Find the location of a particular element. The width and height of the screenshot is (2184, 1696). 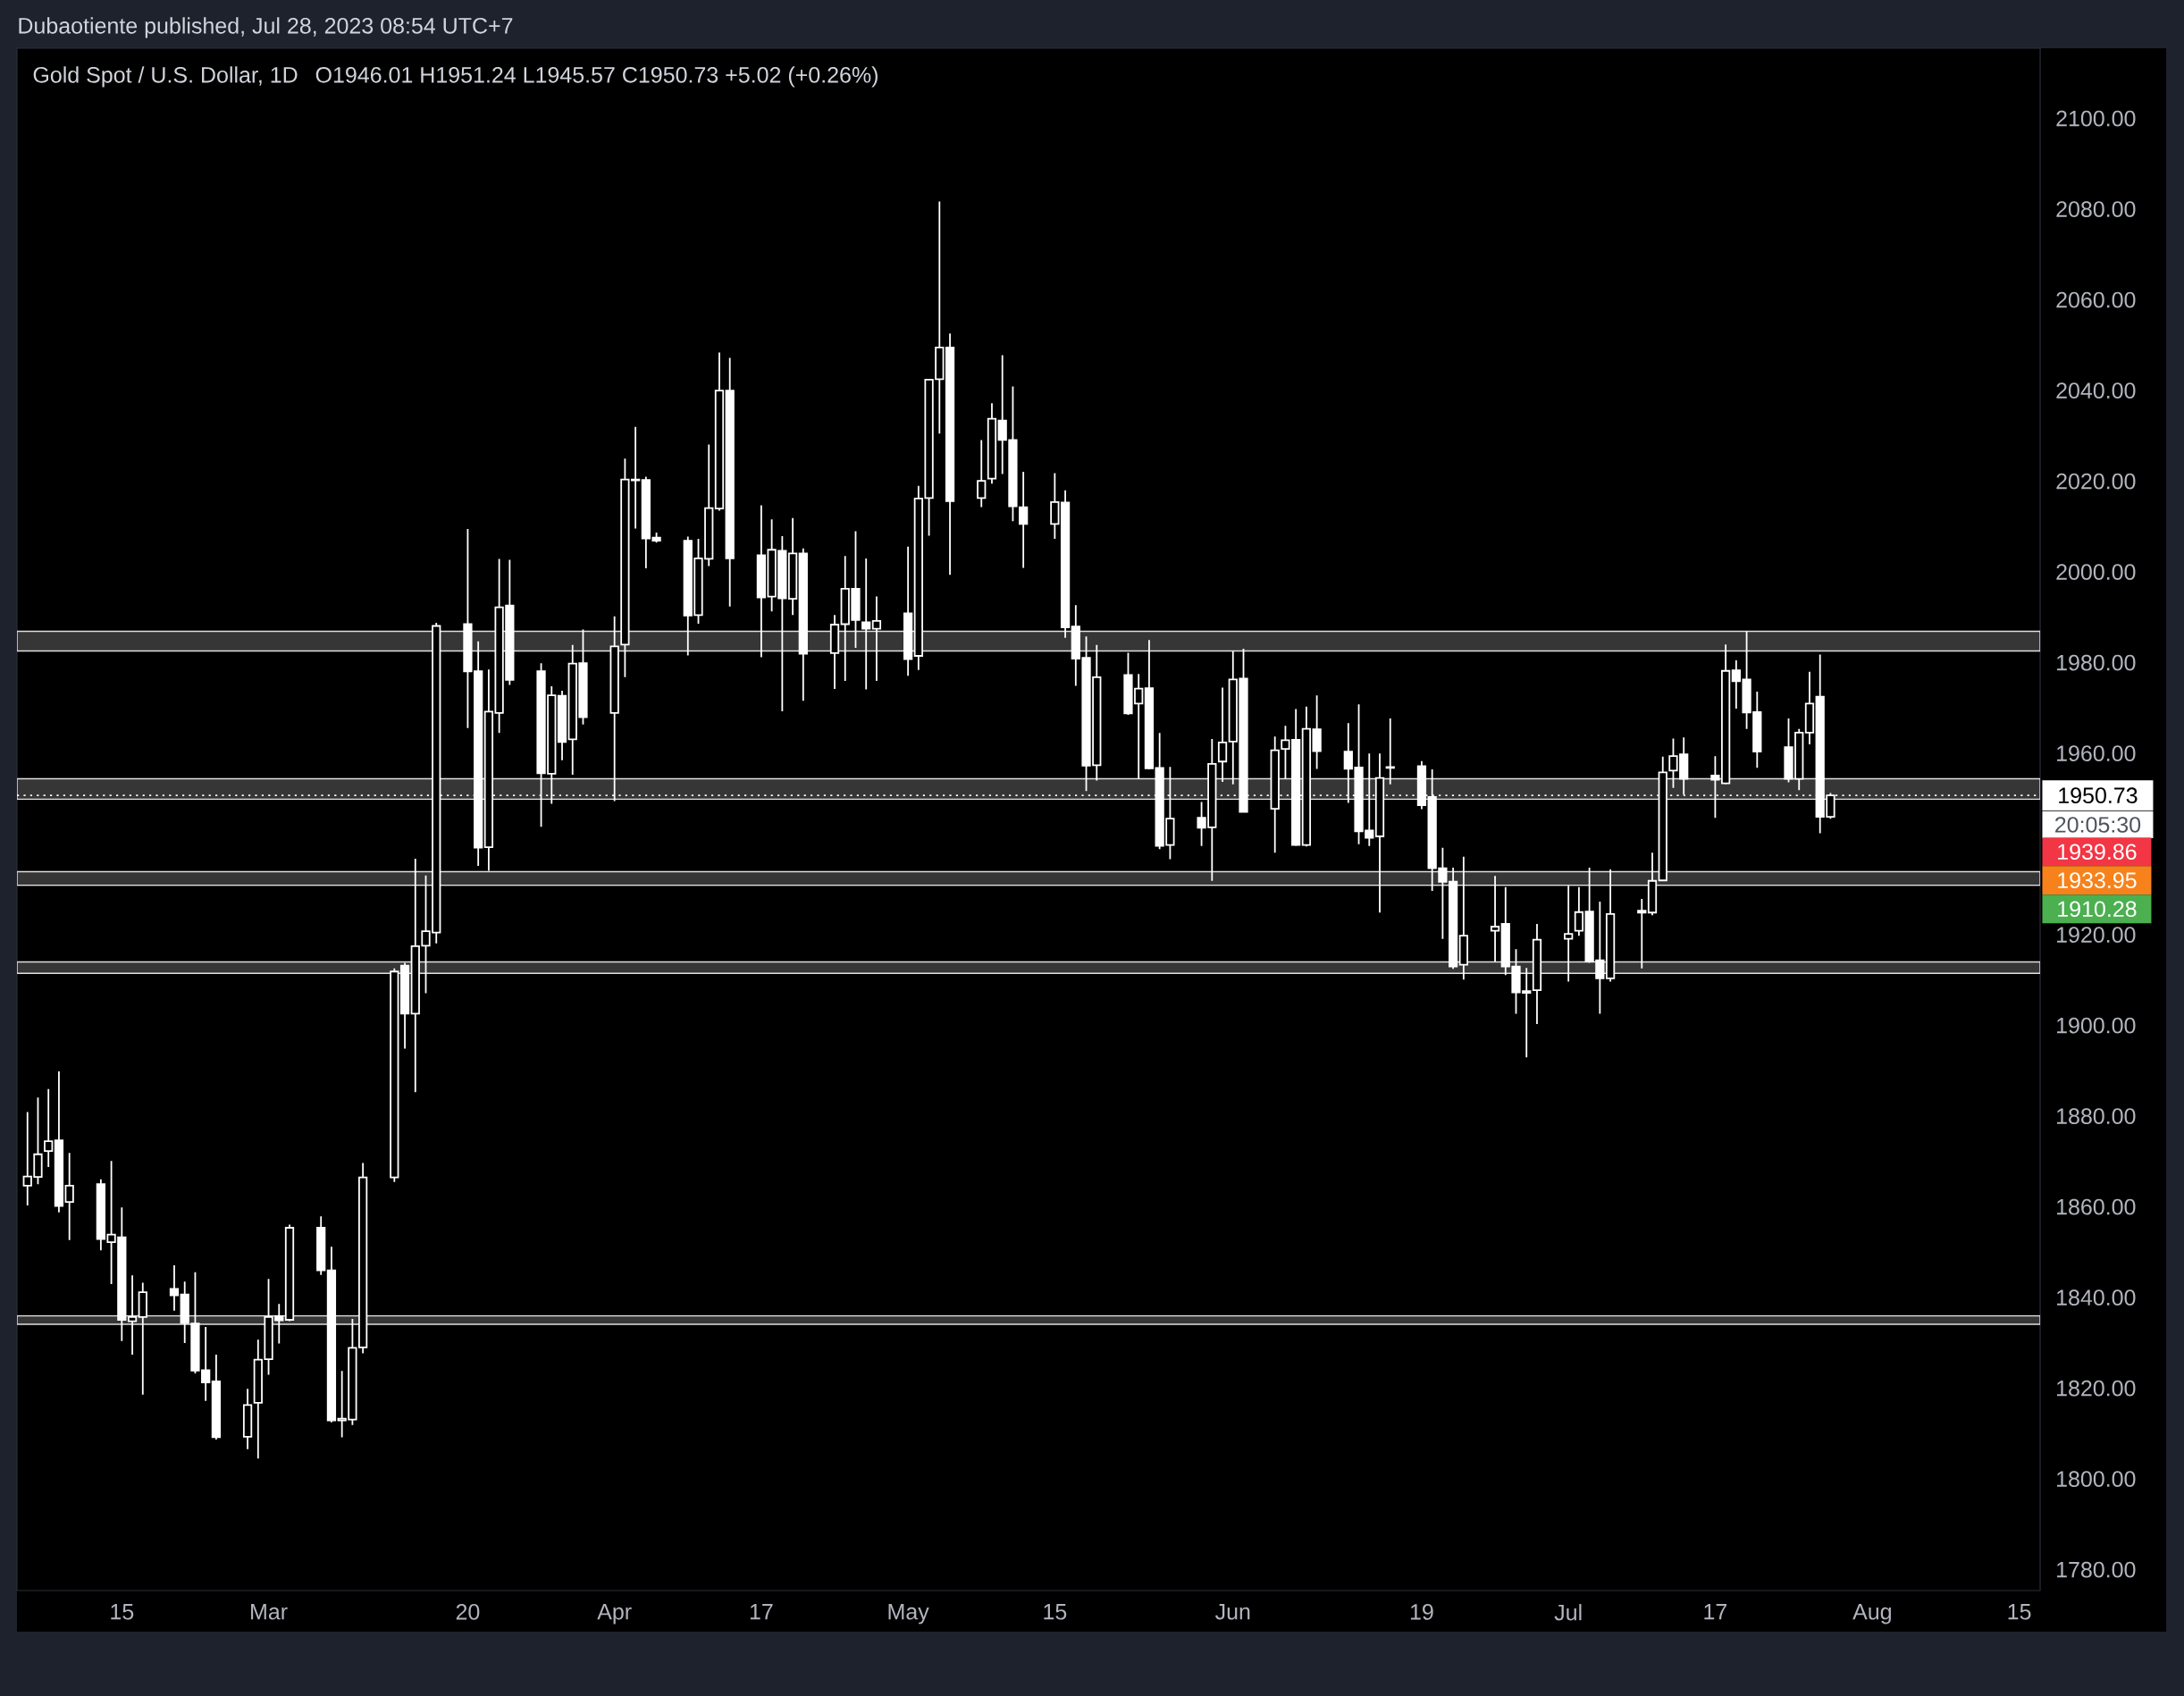

x-tick-label: Aug is located at coordinates (1871, 1614).